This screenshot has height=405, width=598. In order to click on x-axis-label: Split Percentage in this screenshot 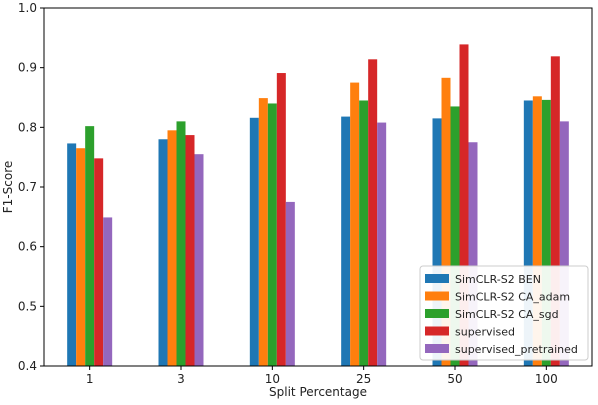, I will do `click(318, 392)`.